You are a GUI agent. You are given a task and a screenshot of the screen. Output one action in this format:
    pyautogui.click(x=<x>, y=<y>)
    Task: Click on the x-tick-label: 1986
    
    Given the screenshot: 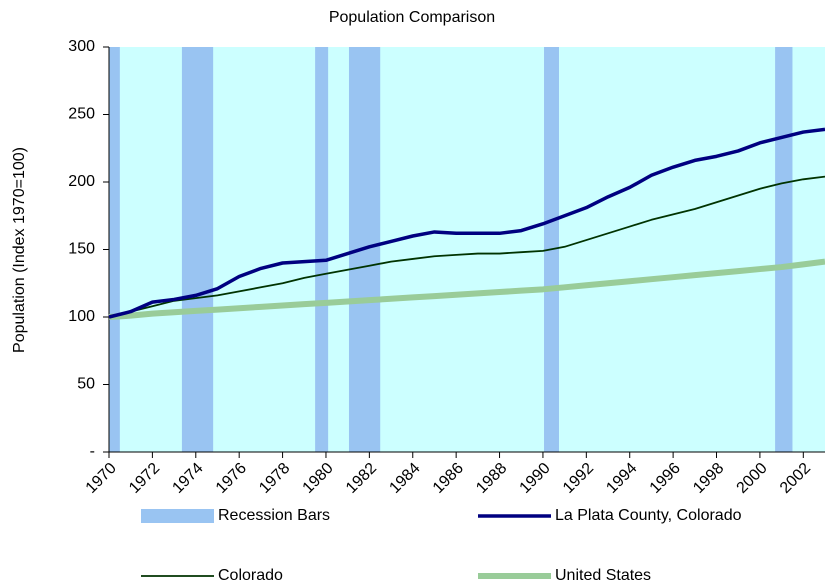 What is the action you would take?
    pyautogui.click(x=448, y=478)
    